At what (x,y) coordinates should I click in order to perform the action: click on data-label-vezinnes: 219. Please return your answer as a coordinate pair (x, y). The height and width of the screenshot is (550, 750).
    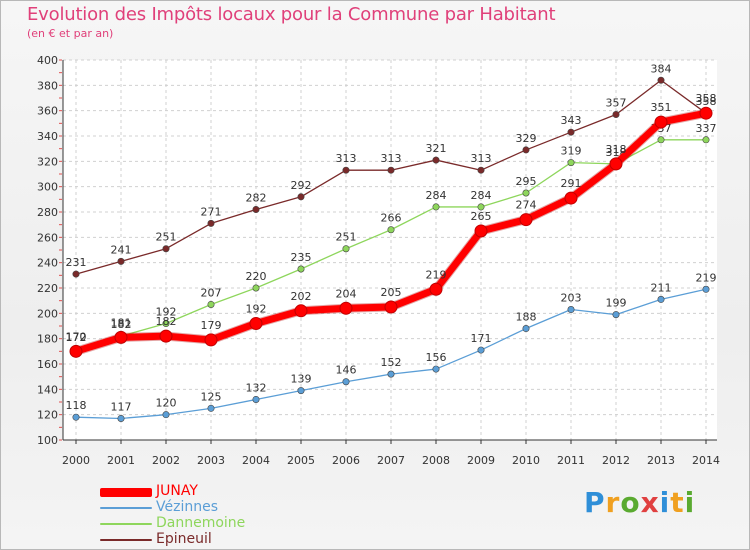
    Looking at the image, I should click on (706, 277).